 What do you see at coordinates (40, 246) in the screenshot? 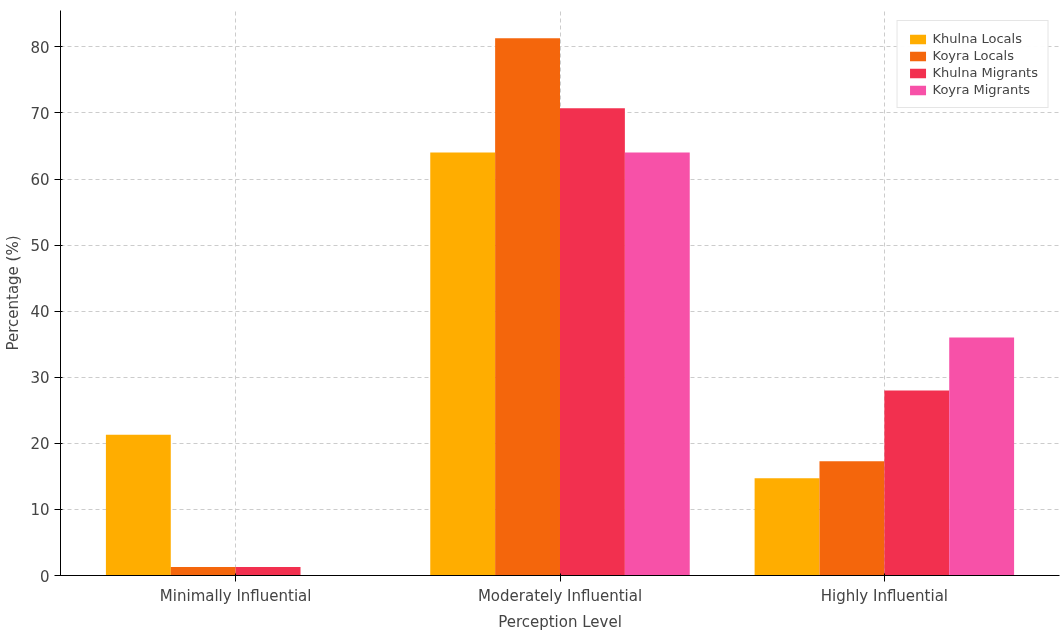
I see `y-tick-label: 50` at bounding box center [40, 246].